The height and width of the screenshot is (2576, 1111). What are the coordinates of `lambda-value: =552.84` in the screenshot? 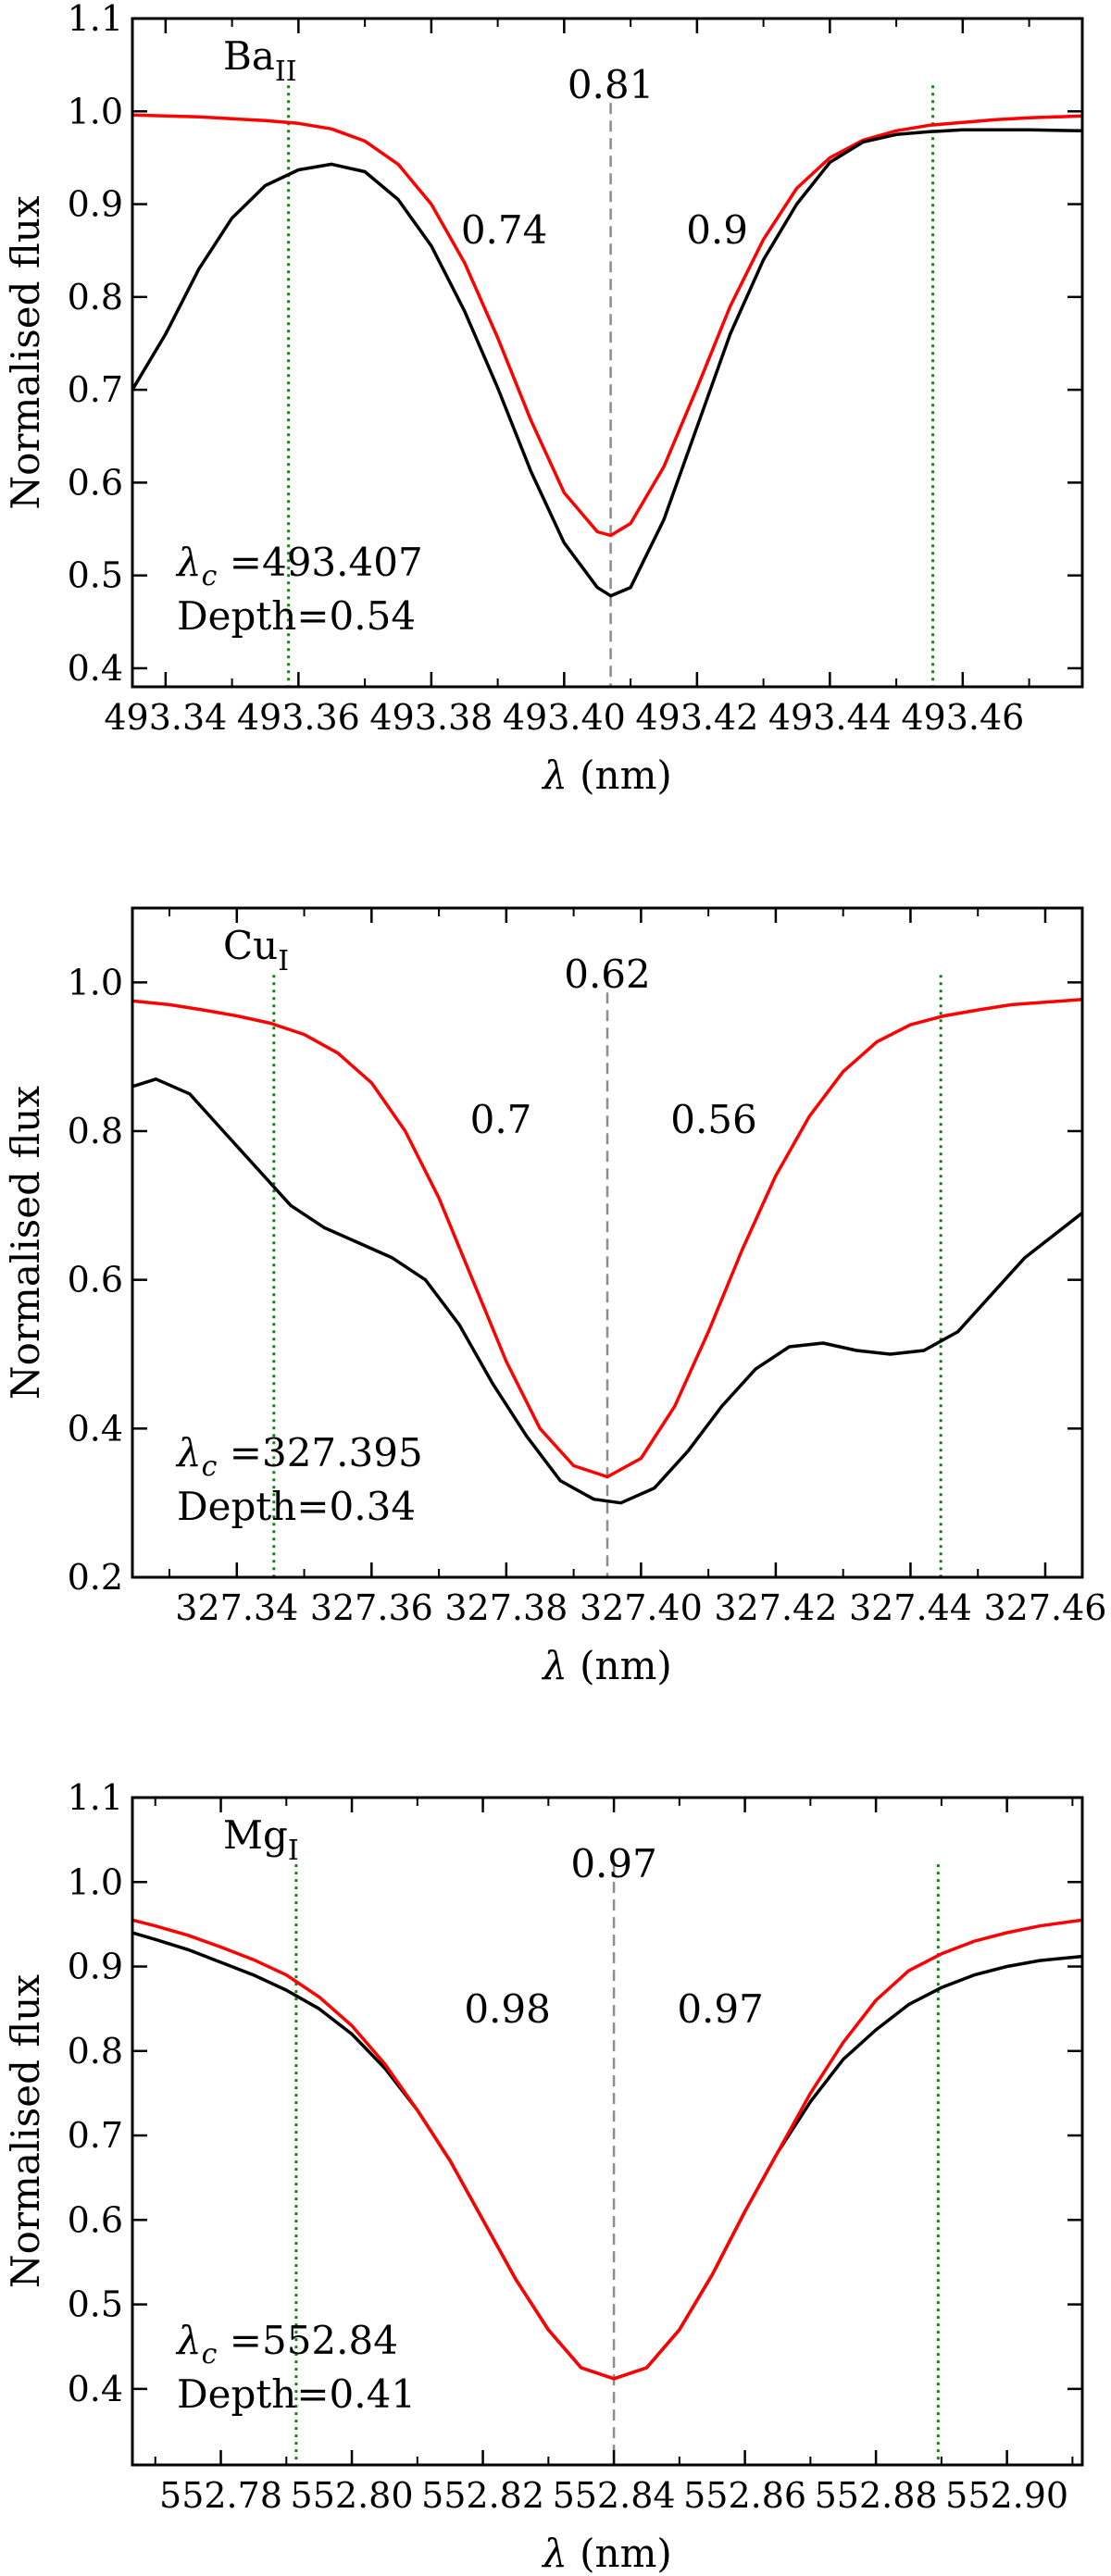 It's located at (307, 2340).